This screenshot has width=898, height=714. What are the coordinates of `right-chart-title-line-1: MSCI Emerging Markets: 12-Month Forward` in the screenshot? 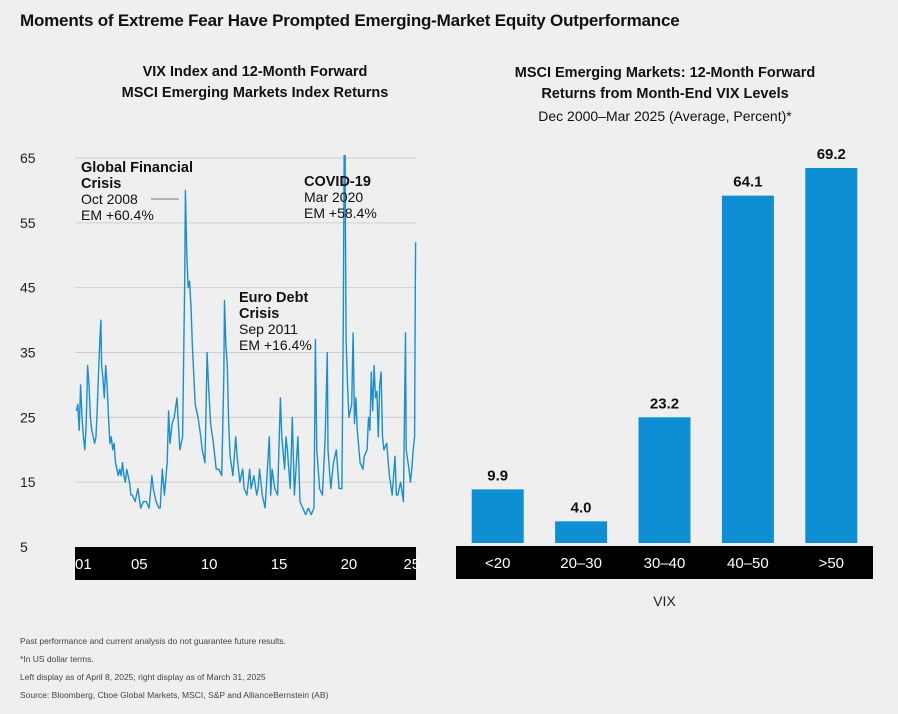 It's located at (665, 73).